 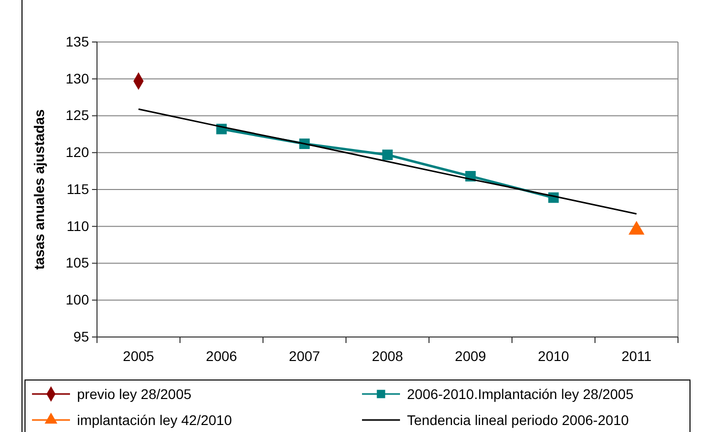 What do you see at coordinates (78, 78) in the screenshot?
I see `y-tick-label: 130` at bounding box center [78, 78].